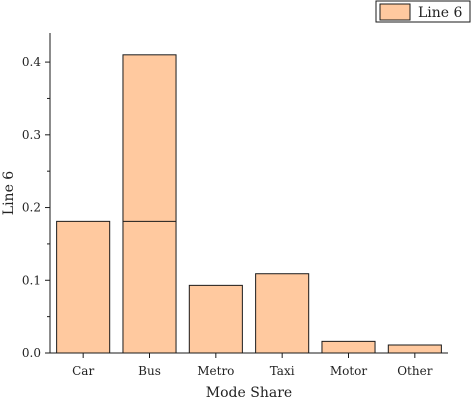  I want to click on bar-bus, so click(149, 204).